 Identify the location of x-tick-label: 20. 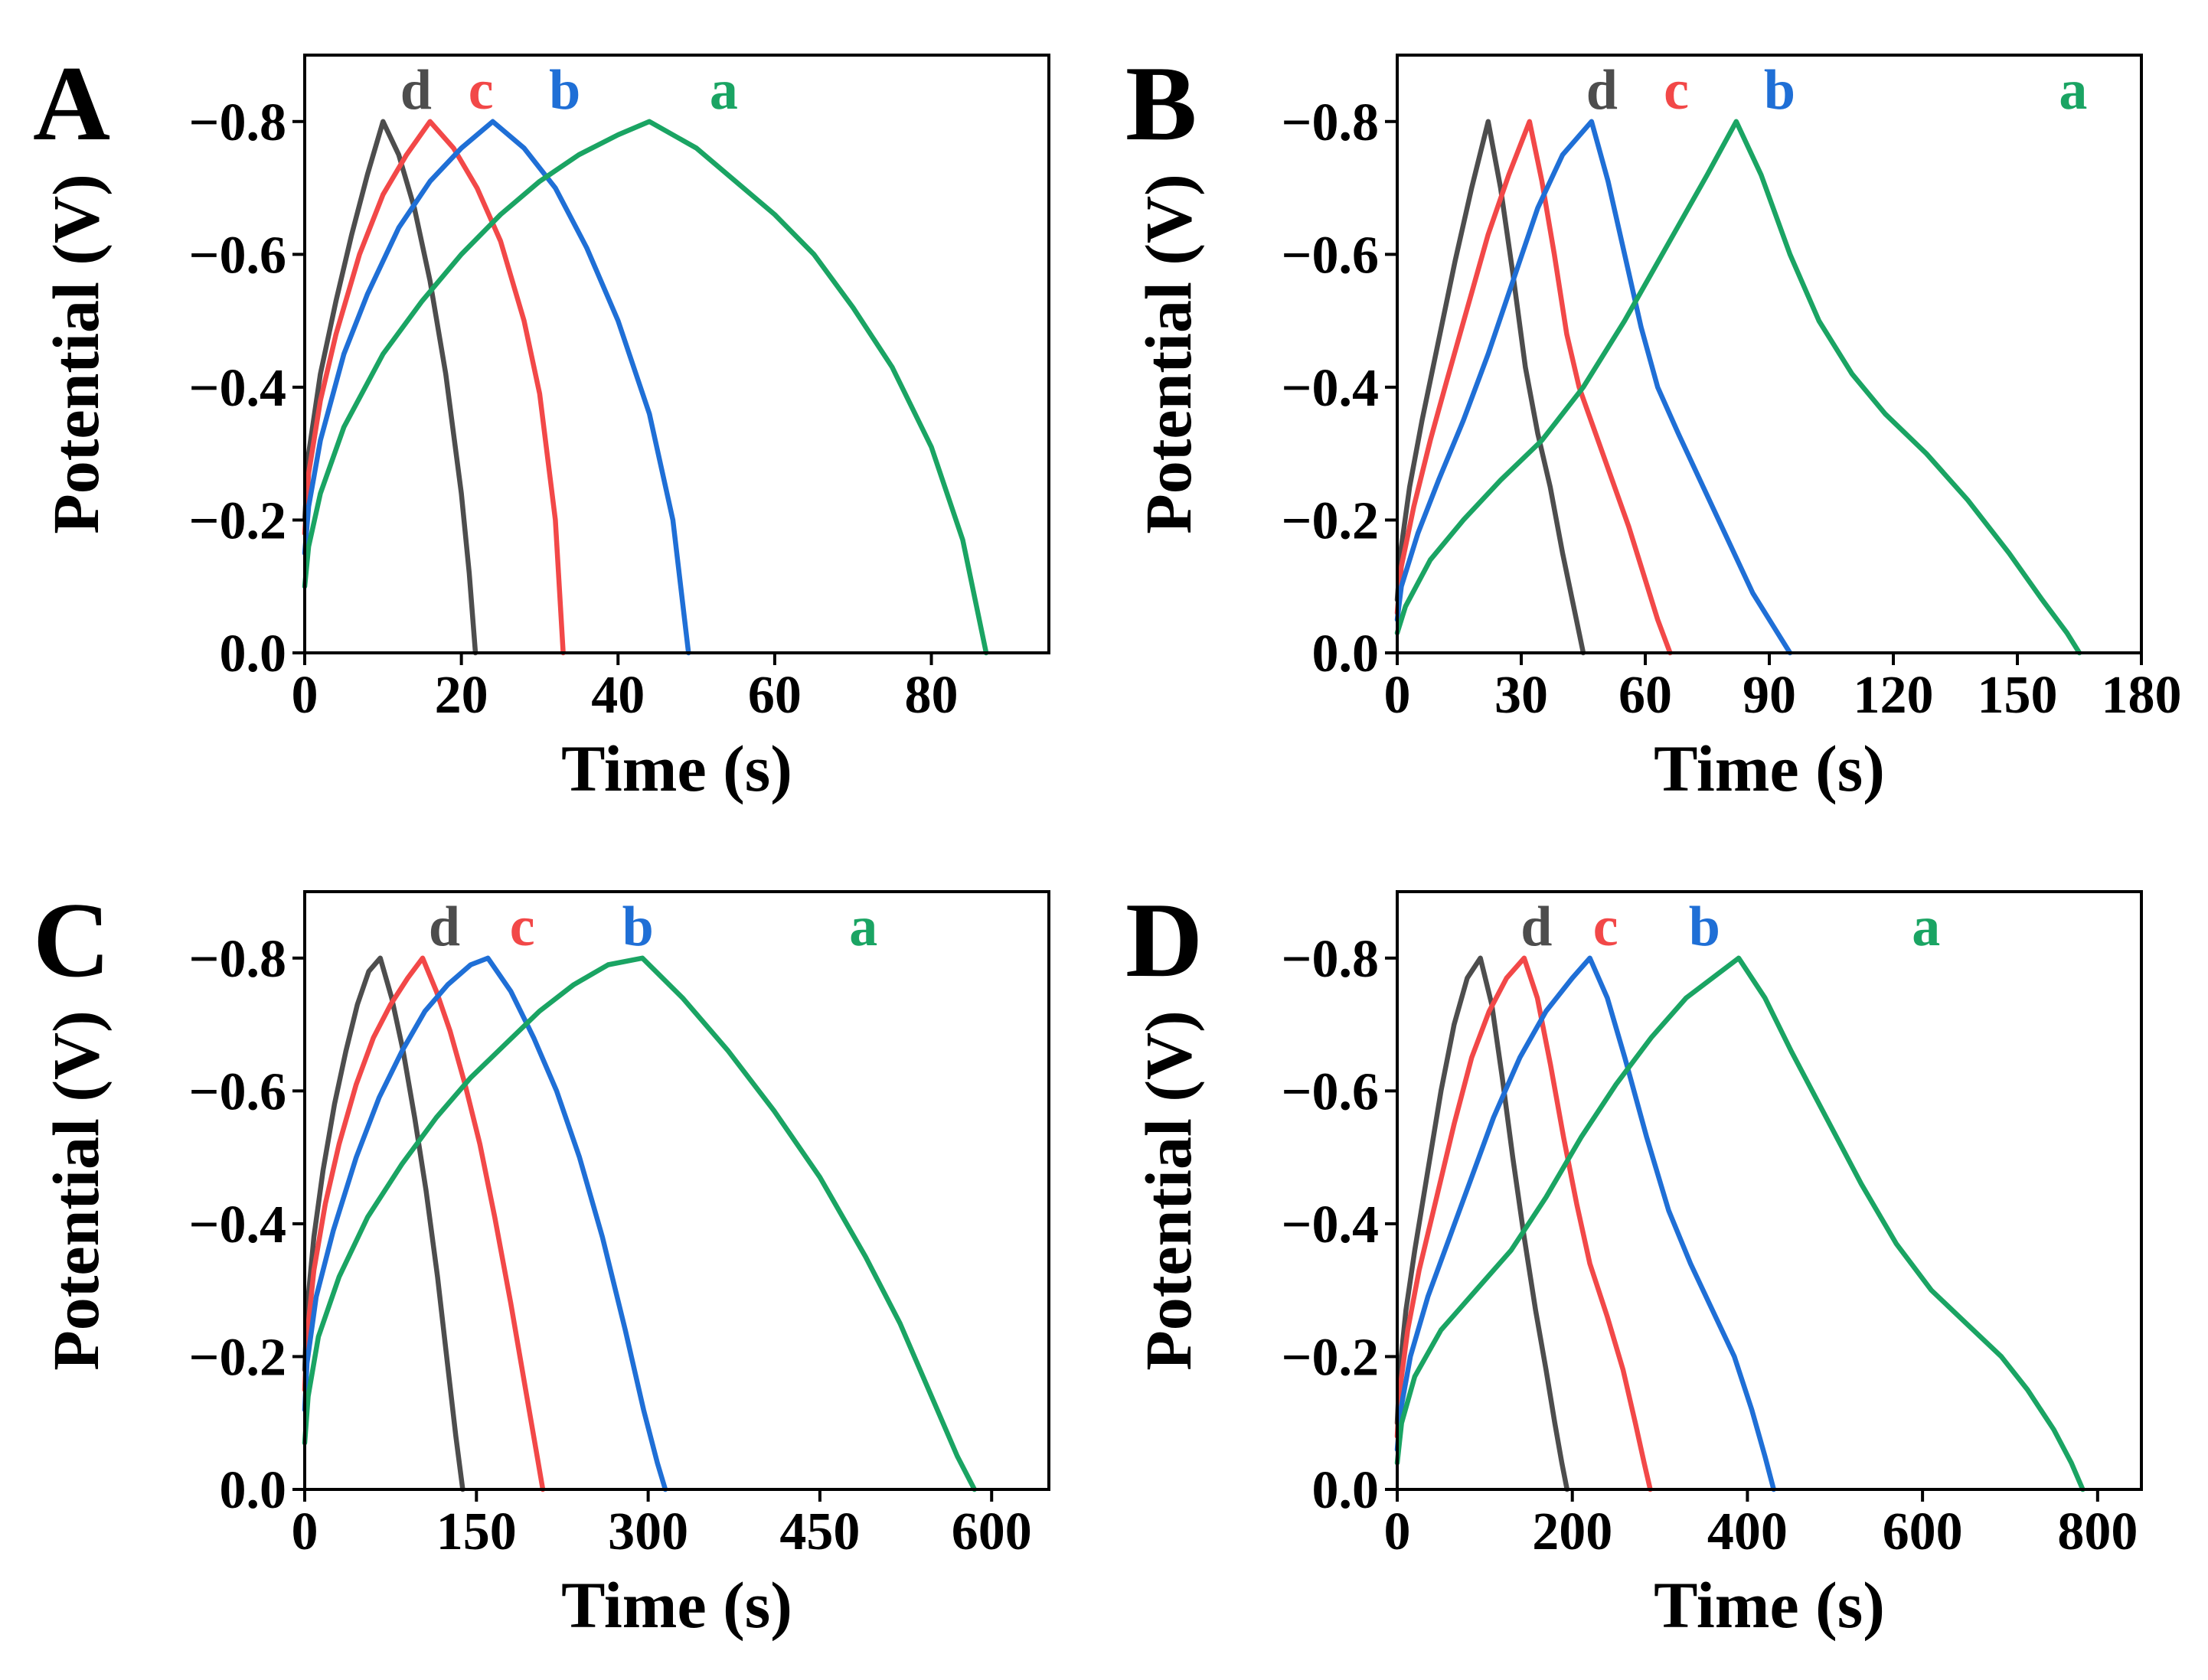
(461, 695).